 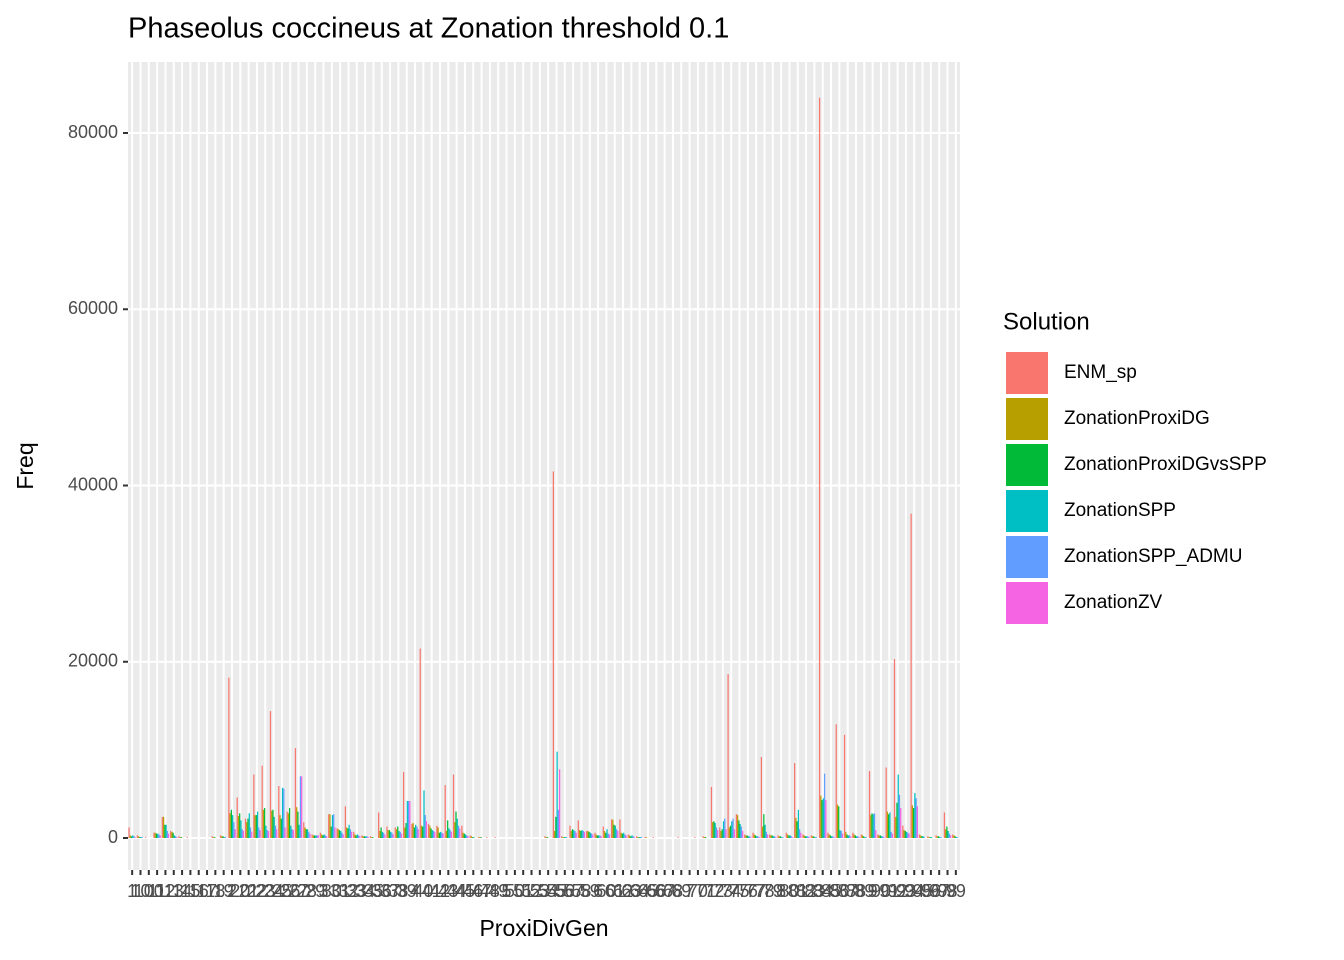 What do you see at coordinates (673, 891) in the screenshot?
I see `x-tick-label: 68` at bounding box center [673, 891].